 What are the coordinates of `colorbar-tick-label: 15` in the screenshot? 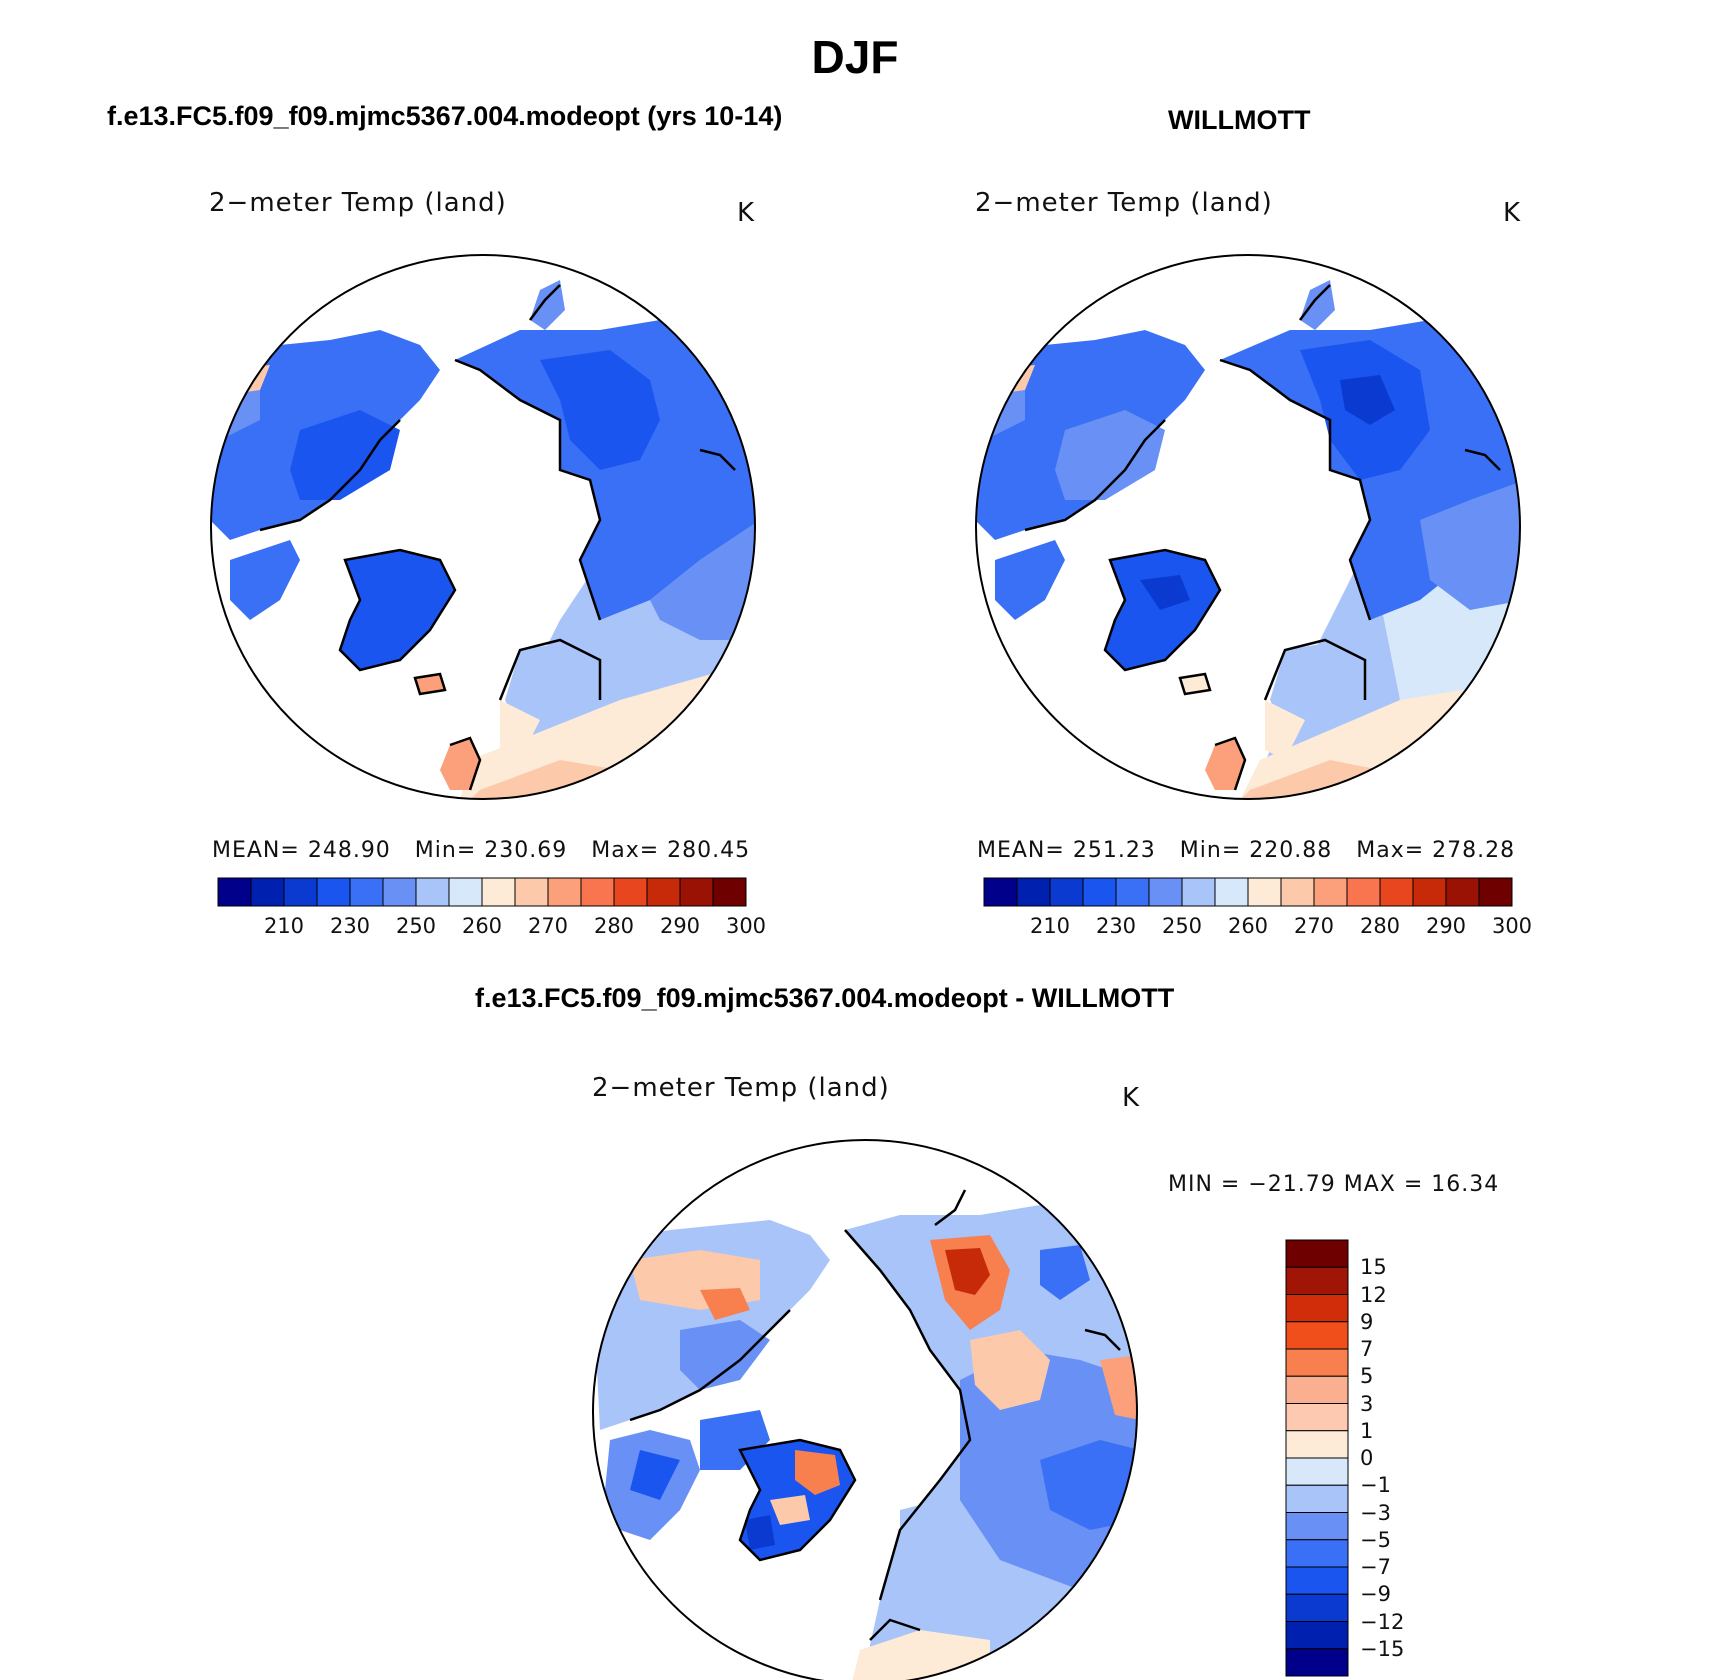 It's located at (1373, 1267).